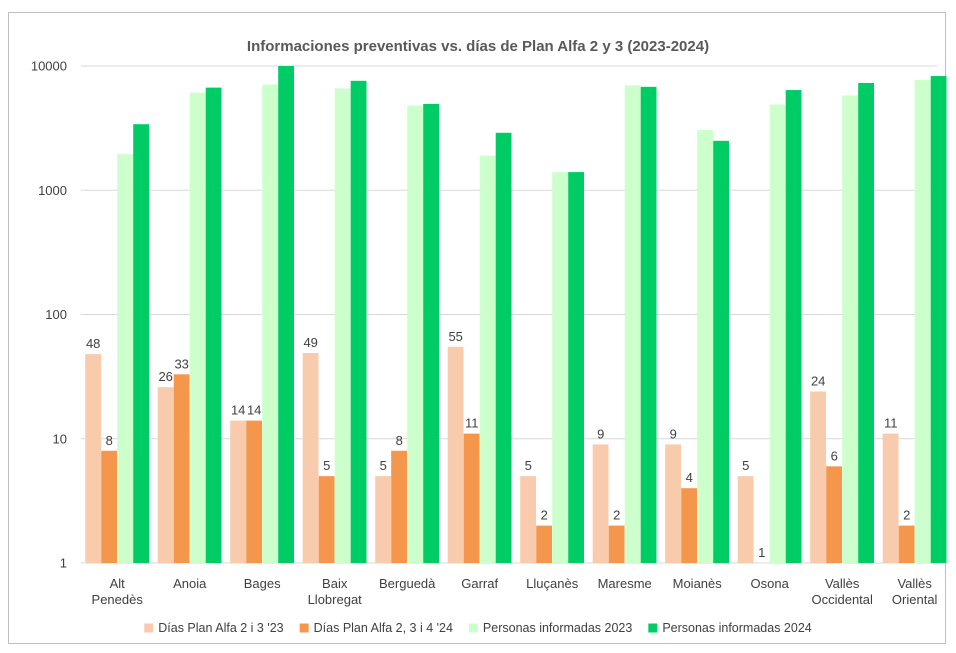 This screenshot has height=653, width=956. I want to click on x-category-label: Garraf, so click(479, 583).